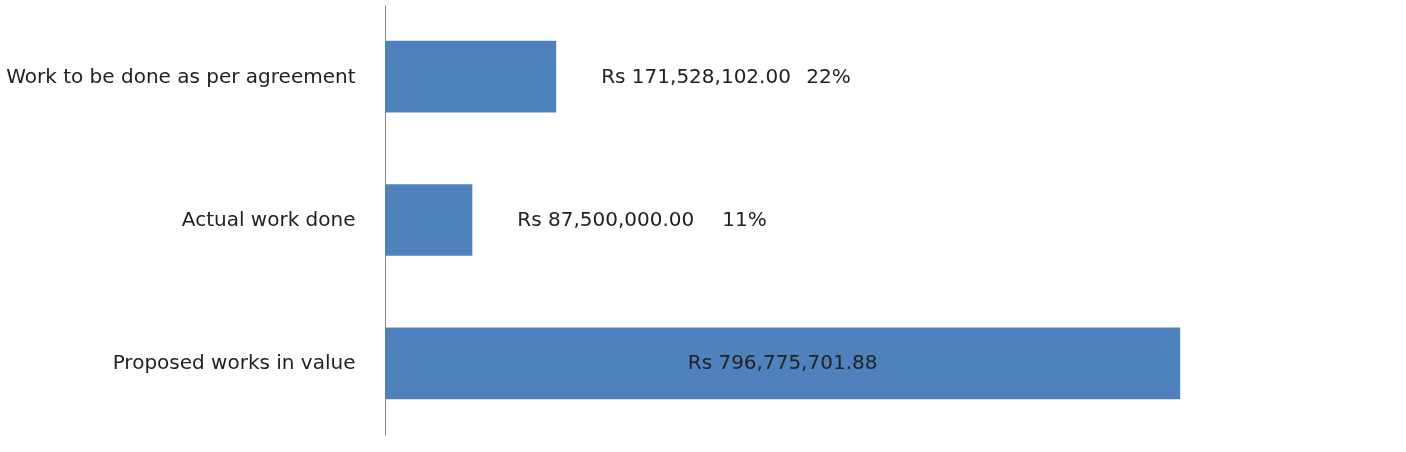 The width and height of the screenshot is (1406, 452). I want to click on annotation: 22%, so click(828, 75).